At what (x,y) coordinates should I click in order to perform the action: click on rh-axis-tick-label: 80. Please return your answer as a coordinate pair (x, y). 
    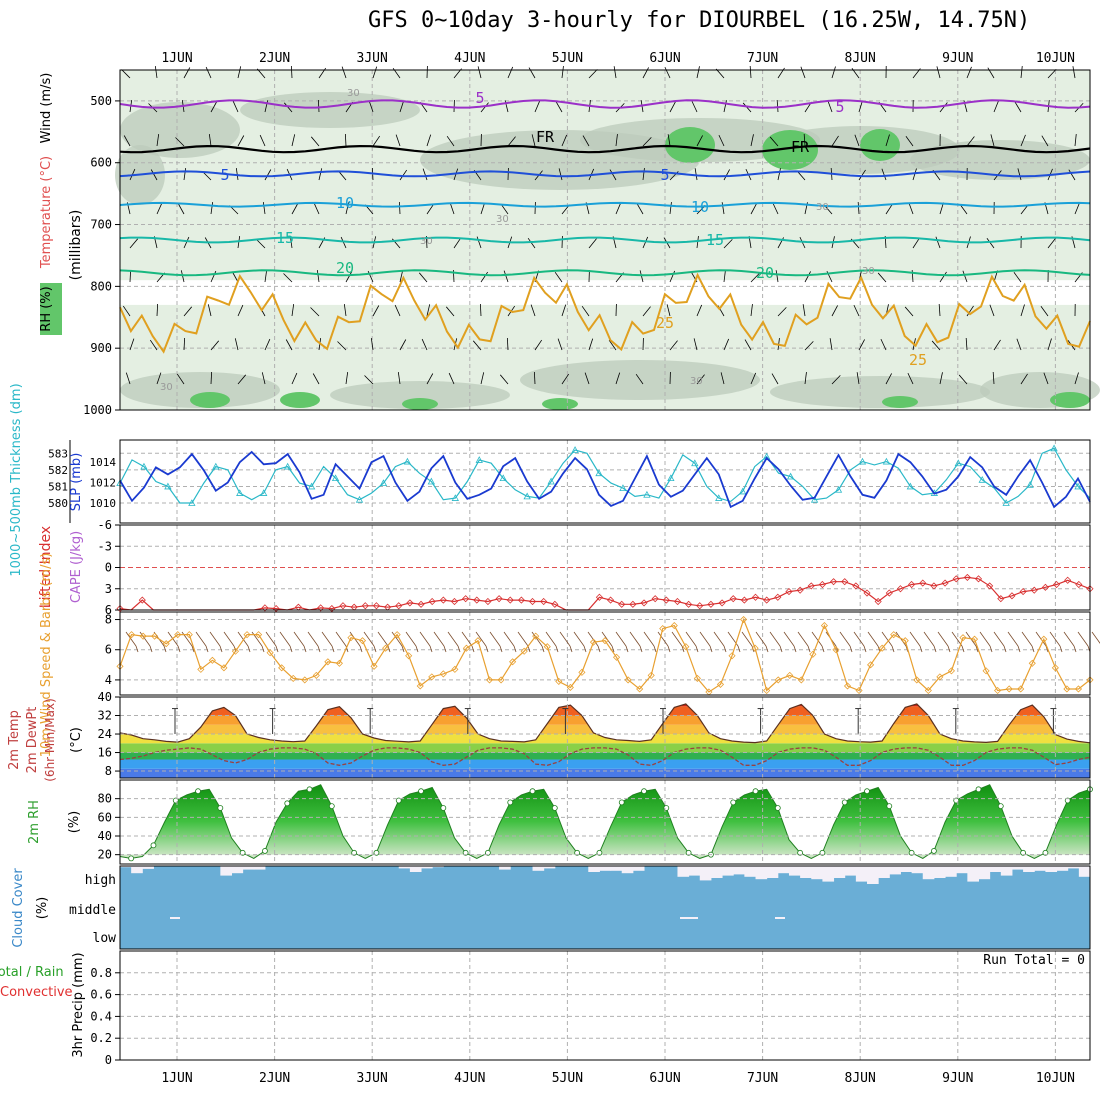
    Looking at the image, I should click on (105, 799).